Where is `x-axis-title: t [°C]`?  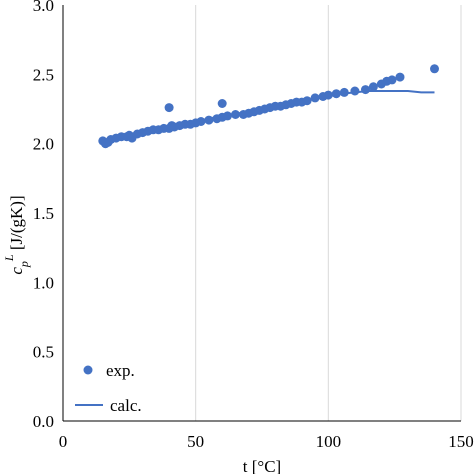
x-axis-title: t [°C] is located at coordinates (262, 465).